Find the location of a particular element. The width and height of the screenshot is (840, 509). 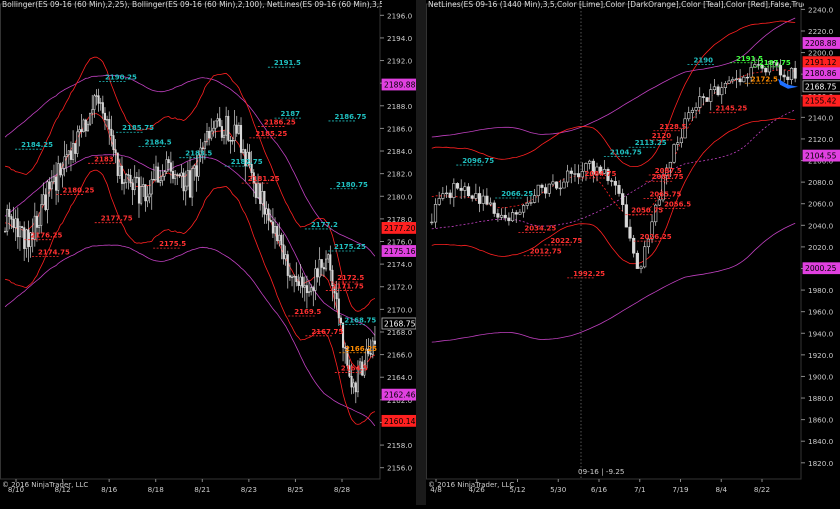

x-tick-label: 7/19 is located at coordinates (680, 489).